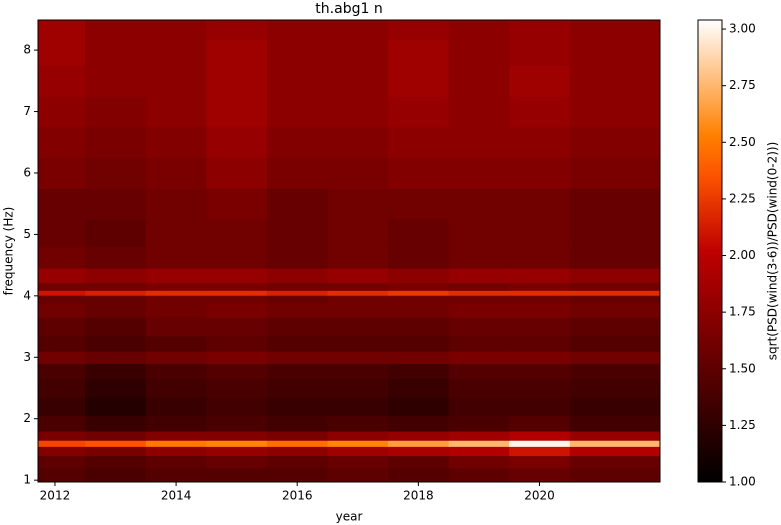 The image size is (781, 525). Describe the element at coordinates (297, 496) in the screenshot. I see `x-tick-label: 2016` at that location.